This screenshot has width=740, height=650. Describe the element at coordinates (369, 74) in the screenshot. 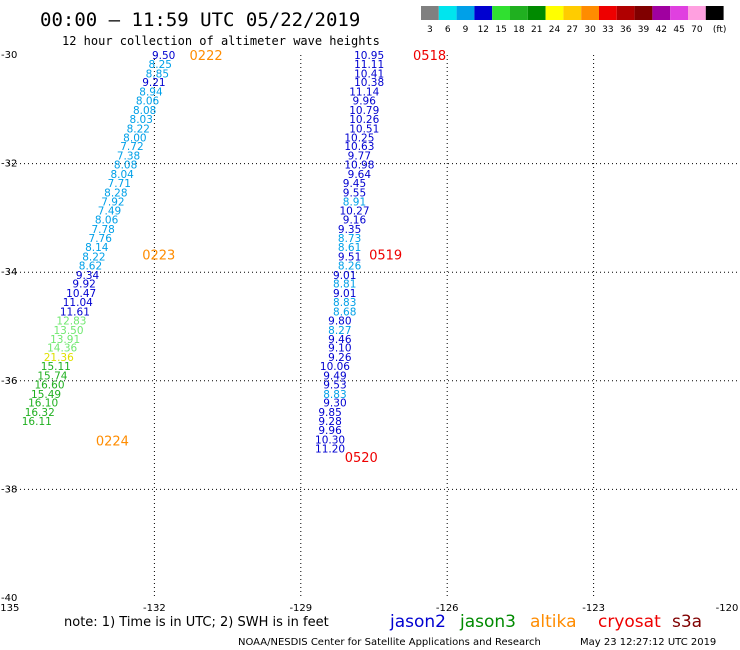

I see `swh-value: 10.41` at that location.